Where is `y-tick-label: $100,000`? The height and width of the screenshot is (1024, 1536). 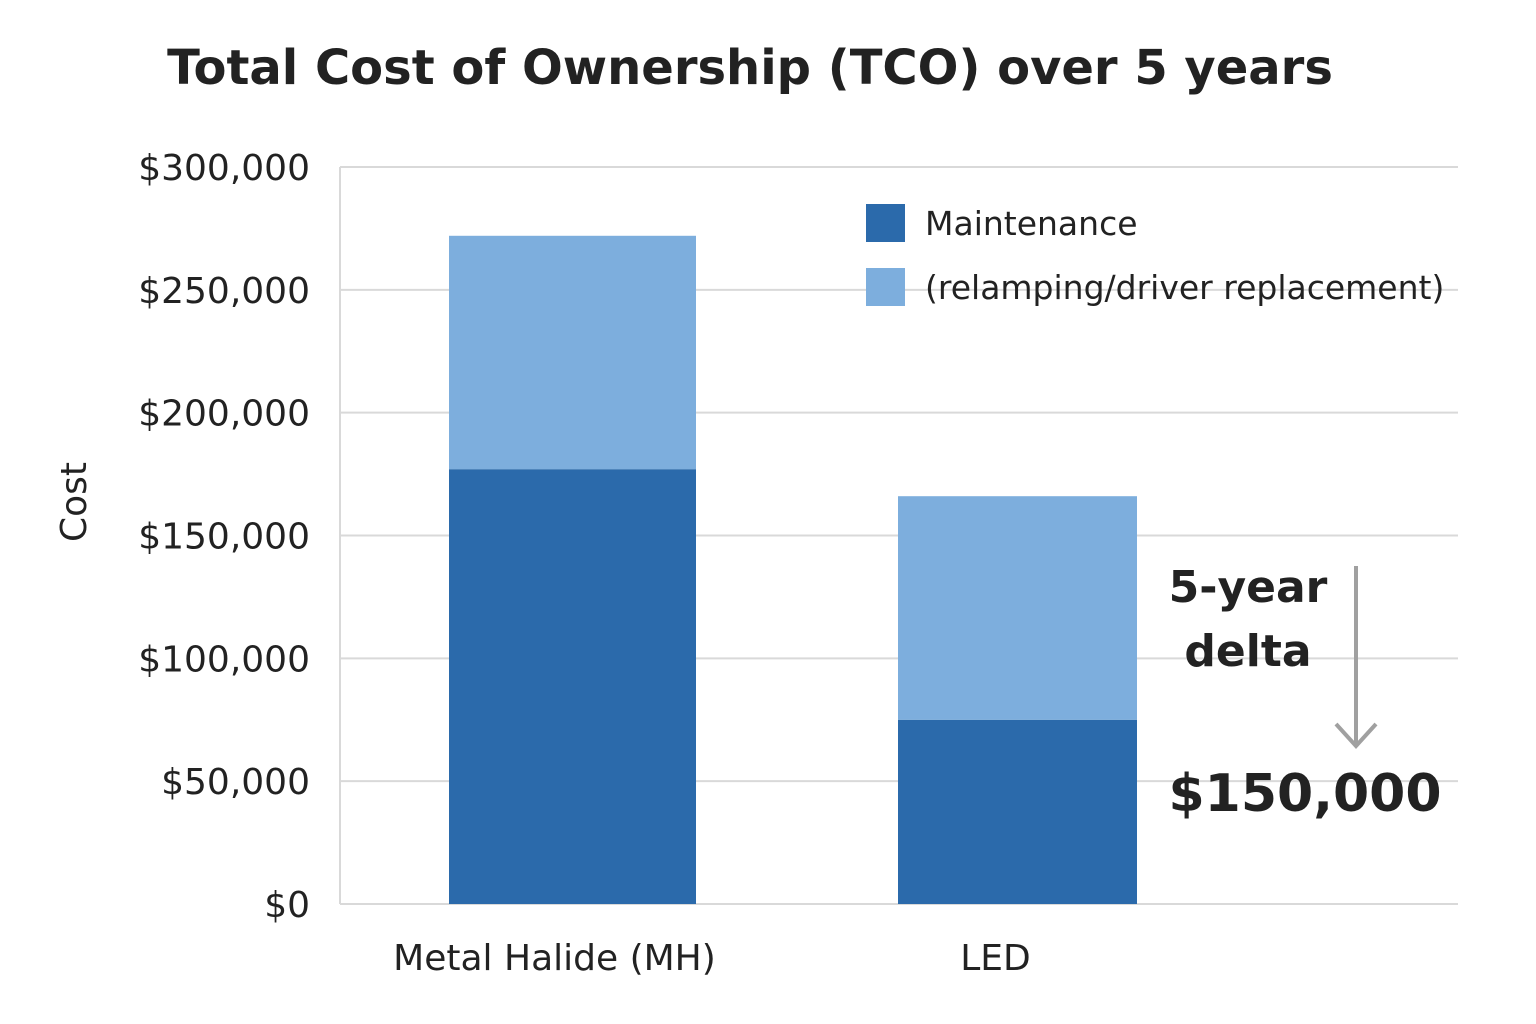
y-tick-label: $100,000 is located at coordinates (224, 659).